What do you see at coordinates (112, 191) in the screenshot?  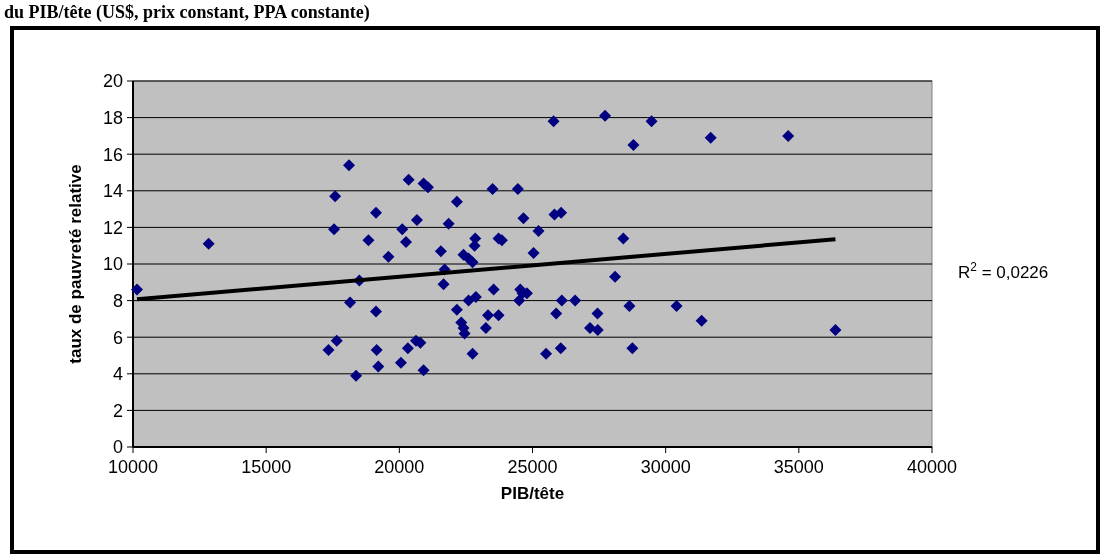 I see `y-tick-label: 14` at bounding box center [112, 191].